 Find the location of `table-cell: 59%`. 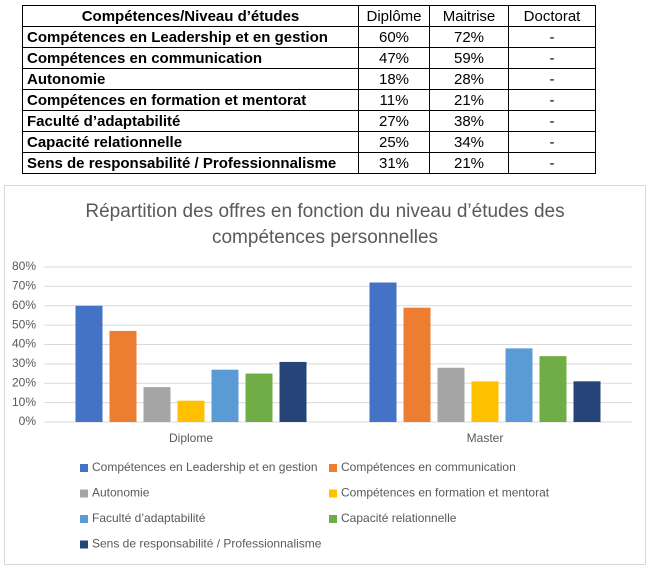

table-cell: 59% is located at coordinates (469, 58).